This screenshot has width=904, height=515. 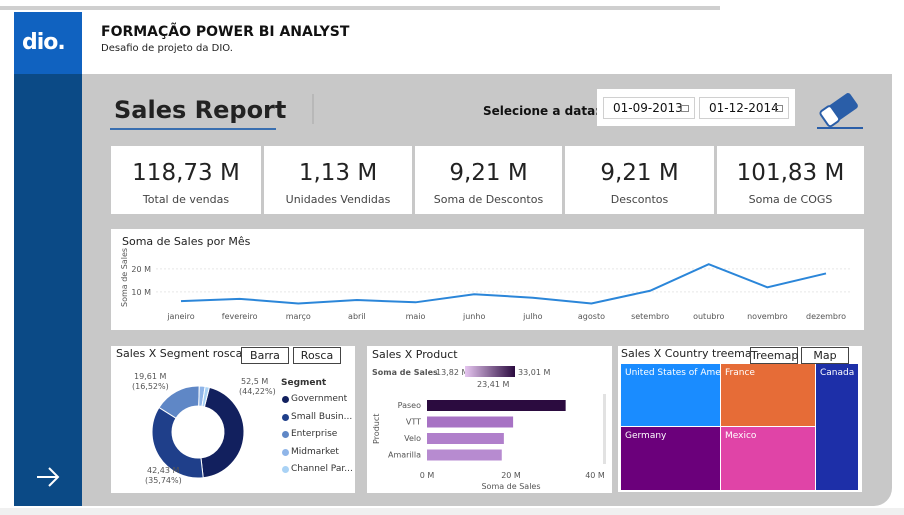 What do you see at coordinates (488, 199) in the screenshot?
I see `kpi-label: Soma de Descontos` at bounding box center [488, 199].